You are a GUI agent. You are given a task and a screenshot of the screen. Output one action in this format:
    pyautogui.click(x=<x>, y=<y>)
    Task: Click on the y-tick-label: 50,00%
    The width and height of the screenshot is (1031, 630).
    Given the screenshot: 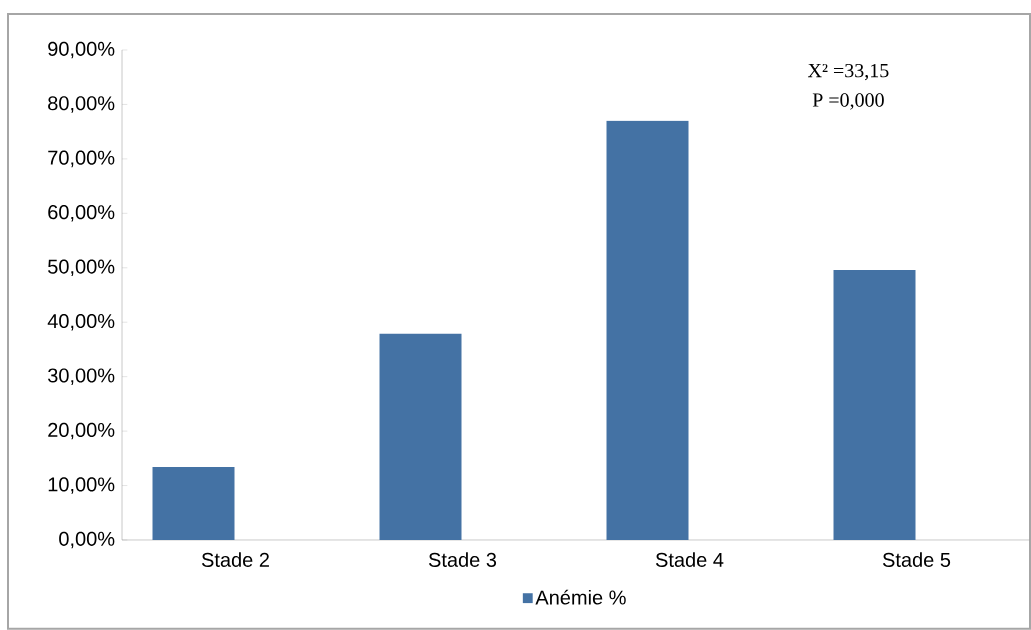 What is the action you would take?
    pyautogui.click(x=81, y=268)
    